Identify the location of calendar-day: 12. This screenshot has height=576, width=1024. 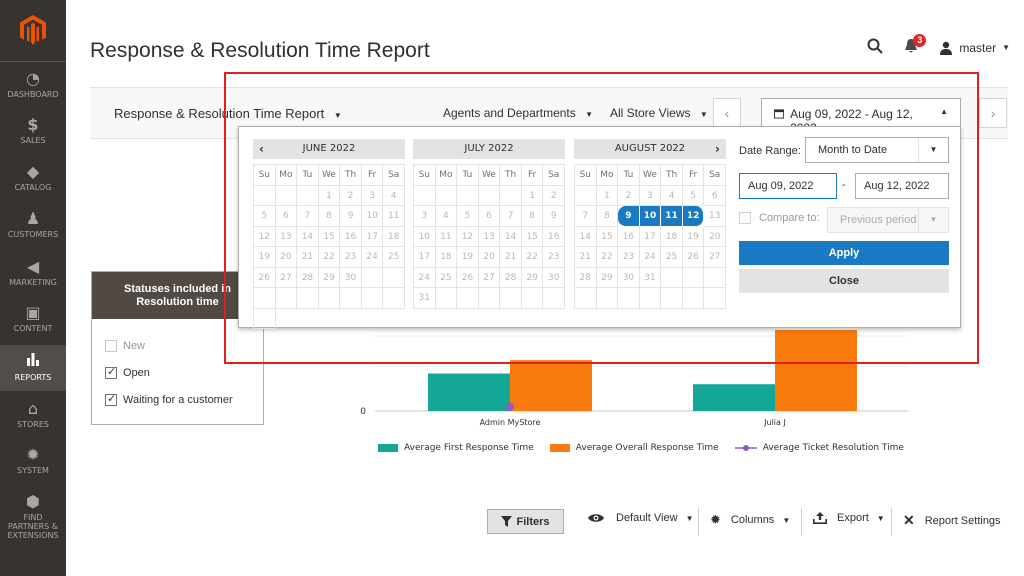
(693, 216).